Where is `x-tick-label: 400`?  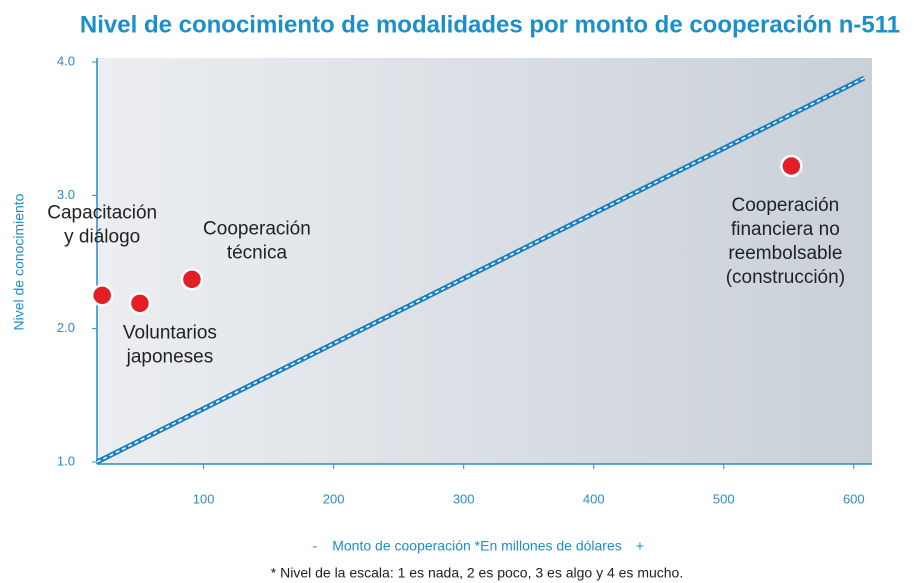
x-tick-label: 400 is located at coordinates (594, 498).